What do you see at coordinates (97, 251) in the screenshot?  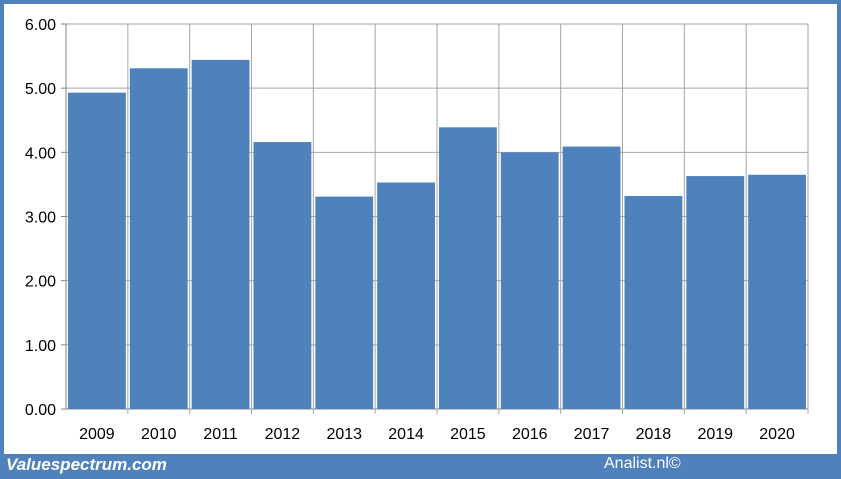 I see `bar-2009` at bounding box center [97, 251].